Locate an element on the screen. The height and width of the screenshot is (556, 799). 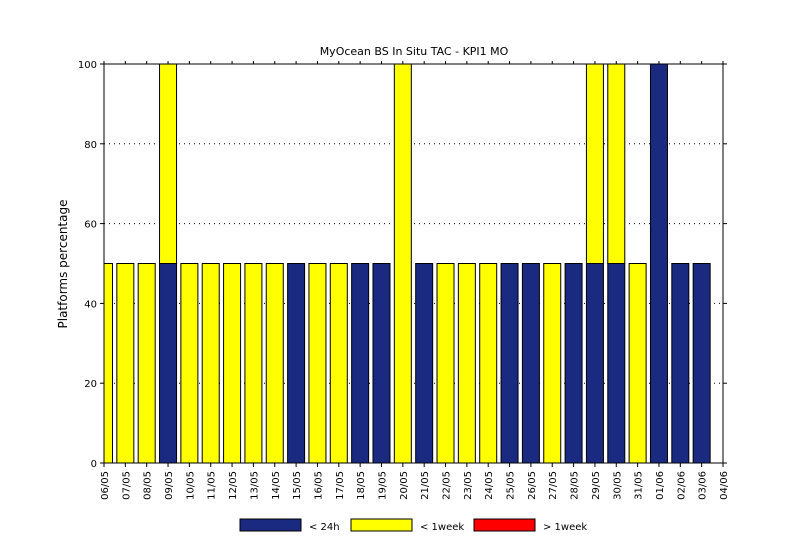
x-tick-label: 12/05 is located at coordinates (233, 485).